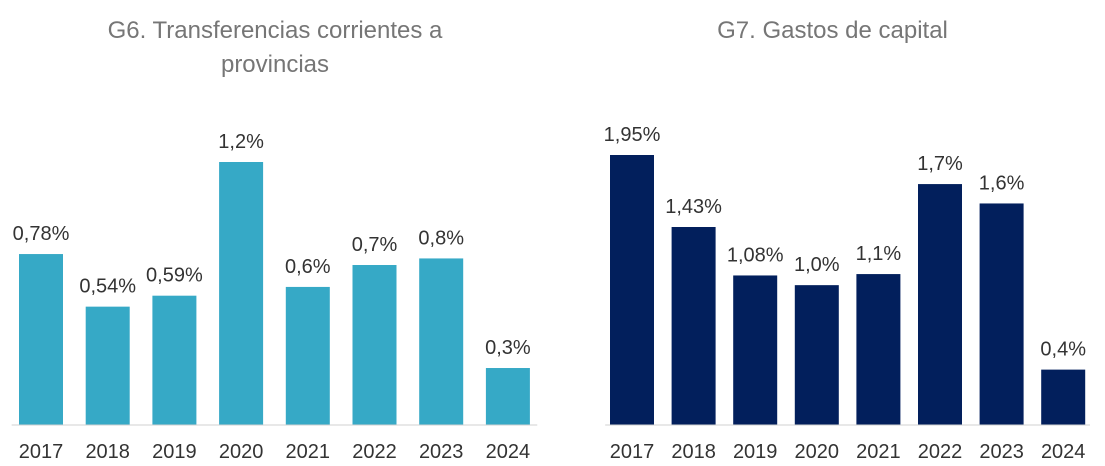 This screenshot has width=1105, height=466. What do you see at coordinates (441, 238) in the screenshot?
I see `data-label: 0,8%` at bounding box center [441, 238].